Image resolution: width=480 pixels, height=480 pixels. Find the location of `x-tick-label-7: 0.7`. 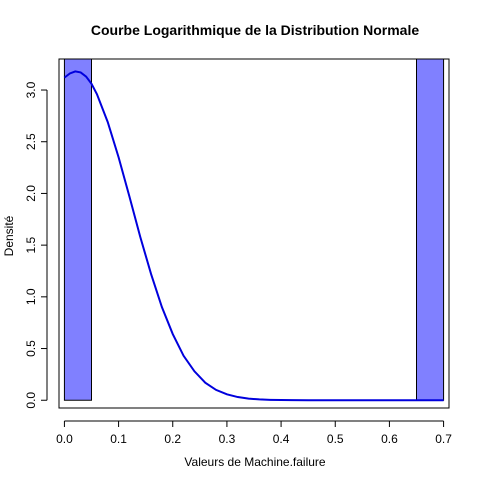

x-tick-label-7: 0.7 is located at coordinates (443, 439).